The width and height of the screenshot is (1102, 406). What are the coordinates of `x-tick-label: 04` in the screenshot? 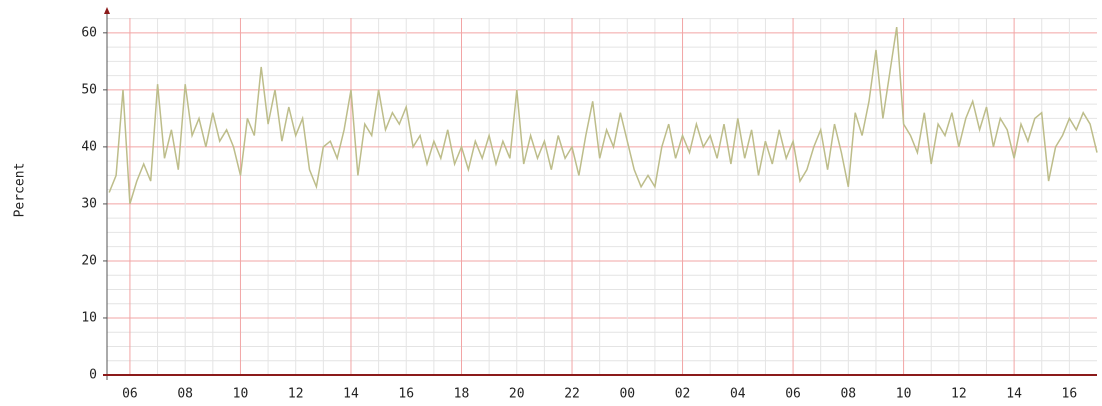 It's located at (738, 394).